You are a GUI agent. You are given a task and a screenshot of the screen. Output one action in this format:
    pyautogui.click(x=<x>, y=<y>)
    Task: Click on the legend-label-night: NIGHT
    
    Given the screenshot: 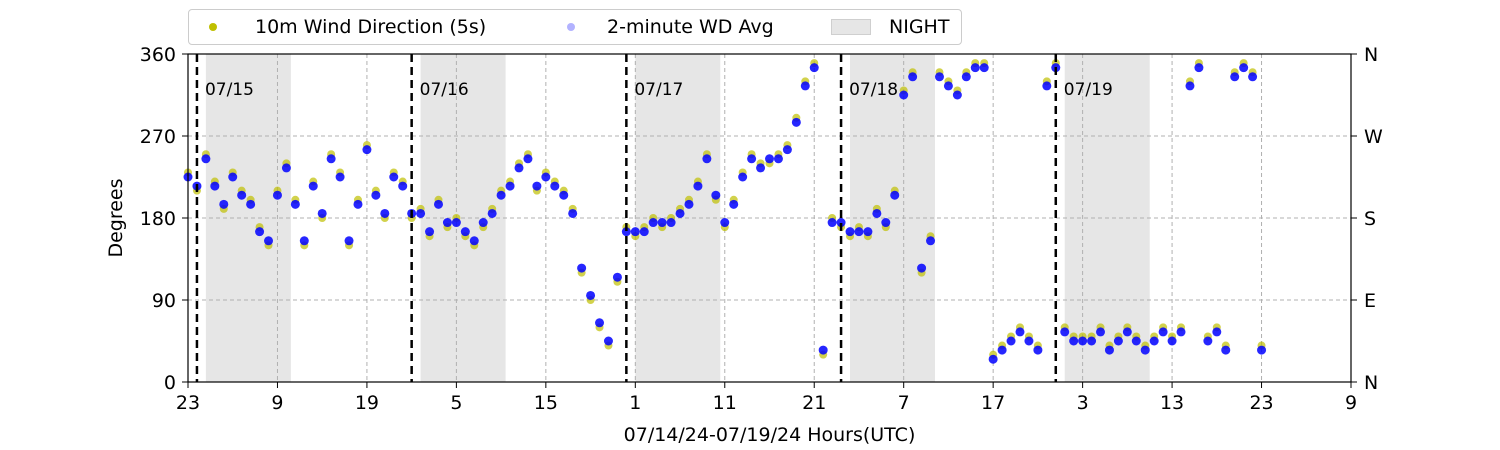 What is the action you would take?
    pyautogui.click(x=919, y=27)
    